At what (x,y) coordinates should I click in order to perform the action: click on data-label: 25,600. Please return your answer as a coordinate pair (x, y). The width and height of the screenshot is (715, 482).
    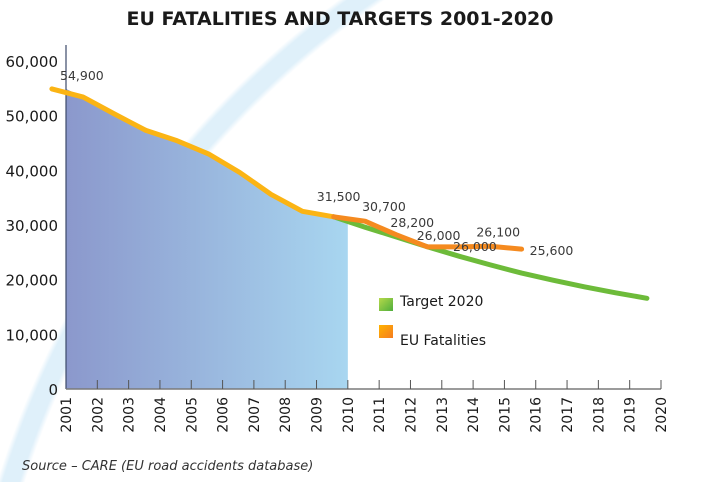
    Looking at the image, I should click on (552, 250).